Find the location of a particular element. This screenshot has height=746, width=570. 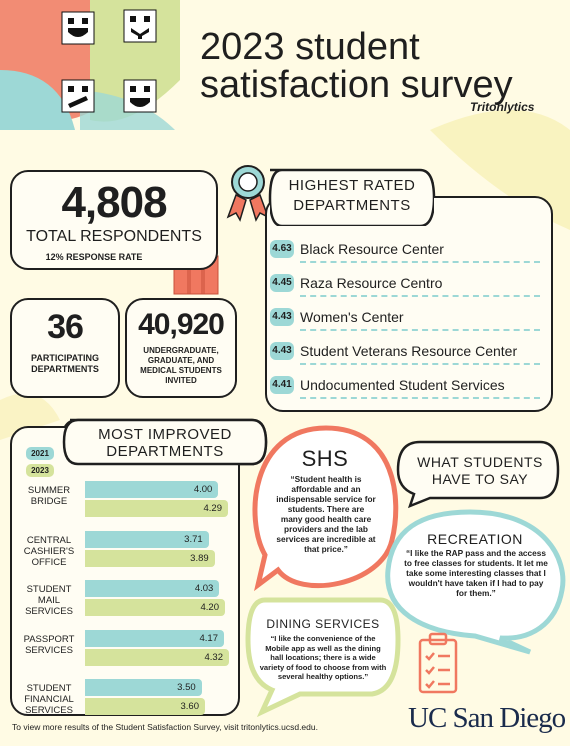

shs-bubble is located at coordinates (325, 508).